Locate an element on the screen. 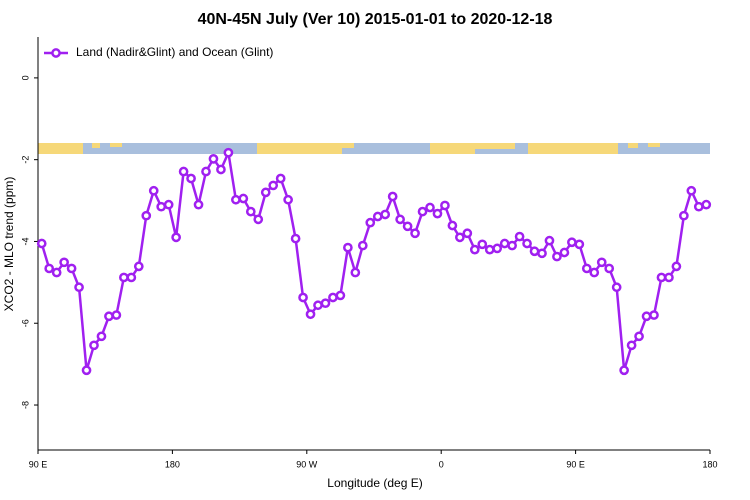  y-tick-label: -6 is located at coordinates (25, 323).